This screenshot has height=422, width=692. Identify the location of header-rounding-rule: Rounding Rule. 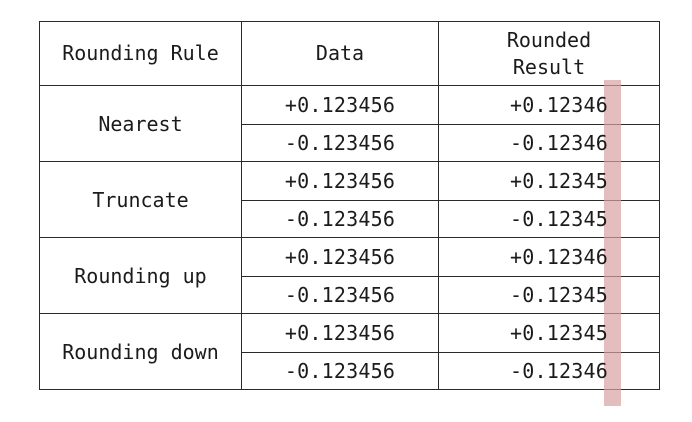
(140, 53).